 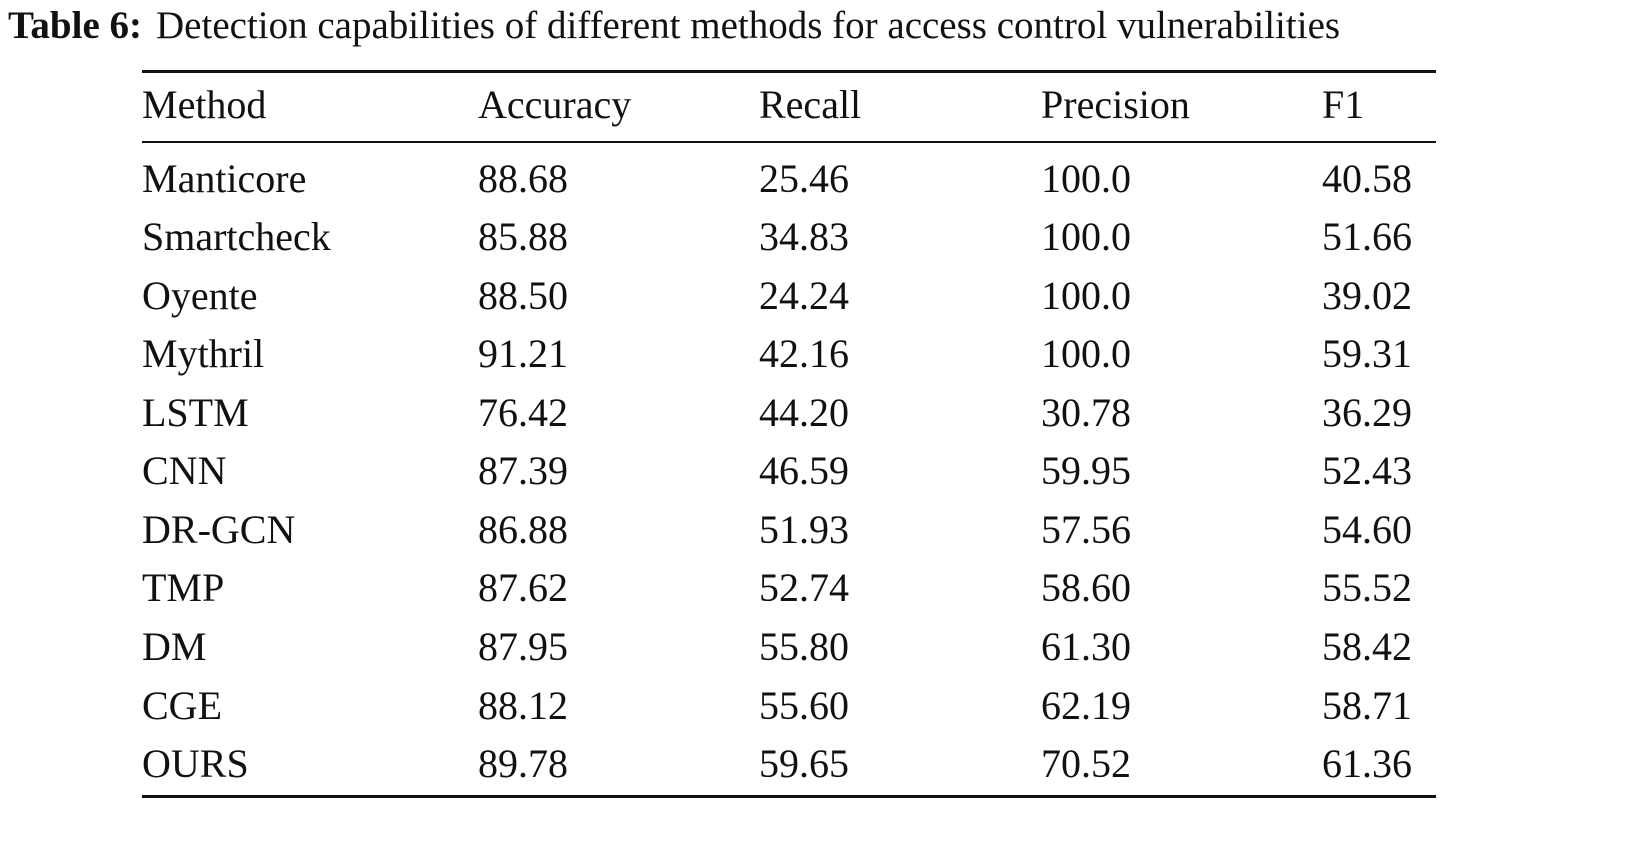 What do you see at coordinates (804, 646) in the screenshot?
I see `recall-cell: 55.80` at bounding box center [804, 646].